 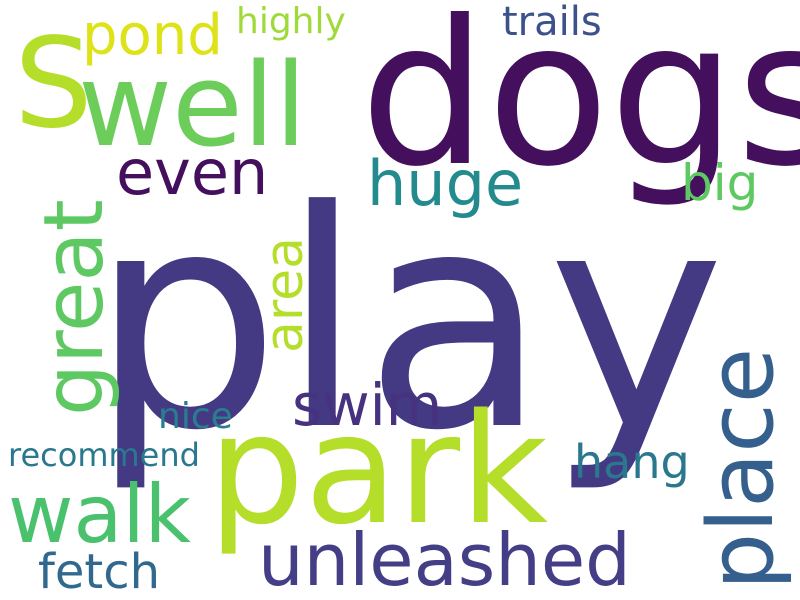 I want to click on word-big: big, so click(x=719, y=183).